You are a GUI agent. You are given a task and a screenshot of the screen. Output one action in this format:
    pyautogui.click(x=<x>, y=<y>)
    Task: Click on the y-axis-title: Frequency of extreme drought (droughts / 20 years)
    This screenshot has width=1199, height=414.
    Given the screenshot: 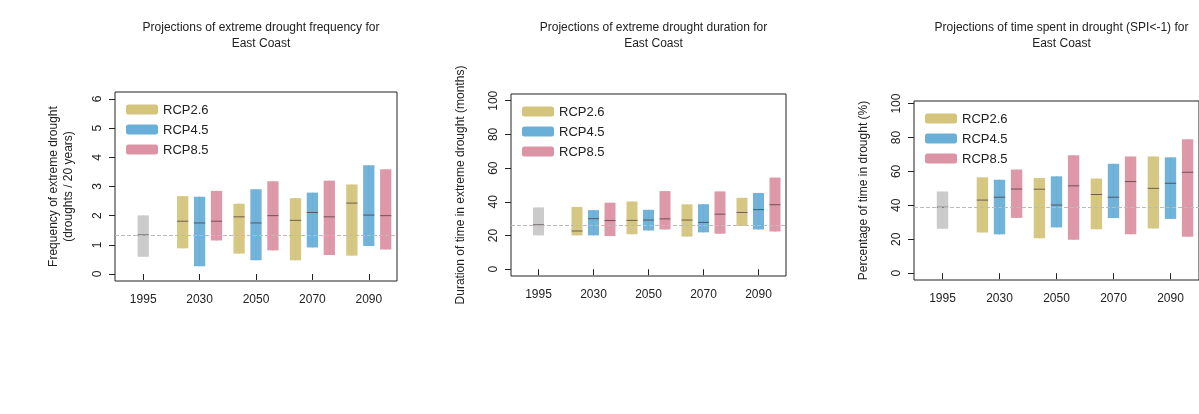 What is the action you would take?
    pyautogui.click(x=60, y=186)
    